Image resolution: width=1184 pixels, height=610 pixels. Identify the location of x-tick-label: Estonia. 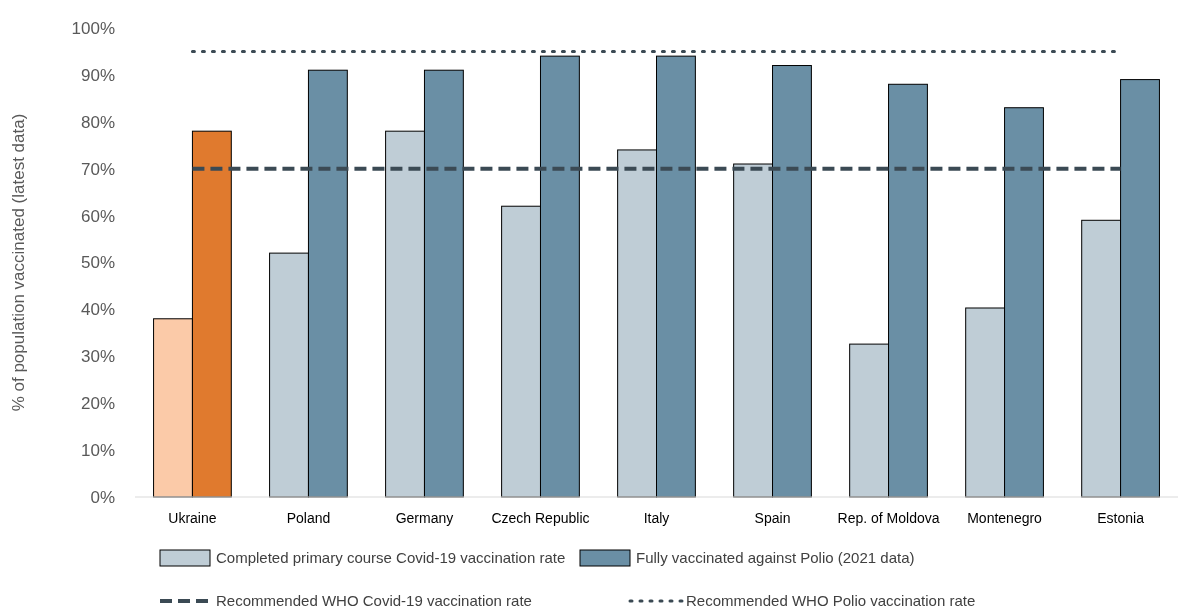
(1121, 518).